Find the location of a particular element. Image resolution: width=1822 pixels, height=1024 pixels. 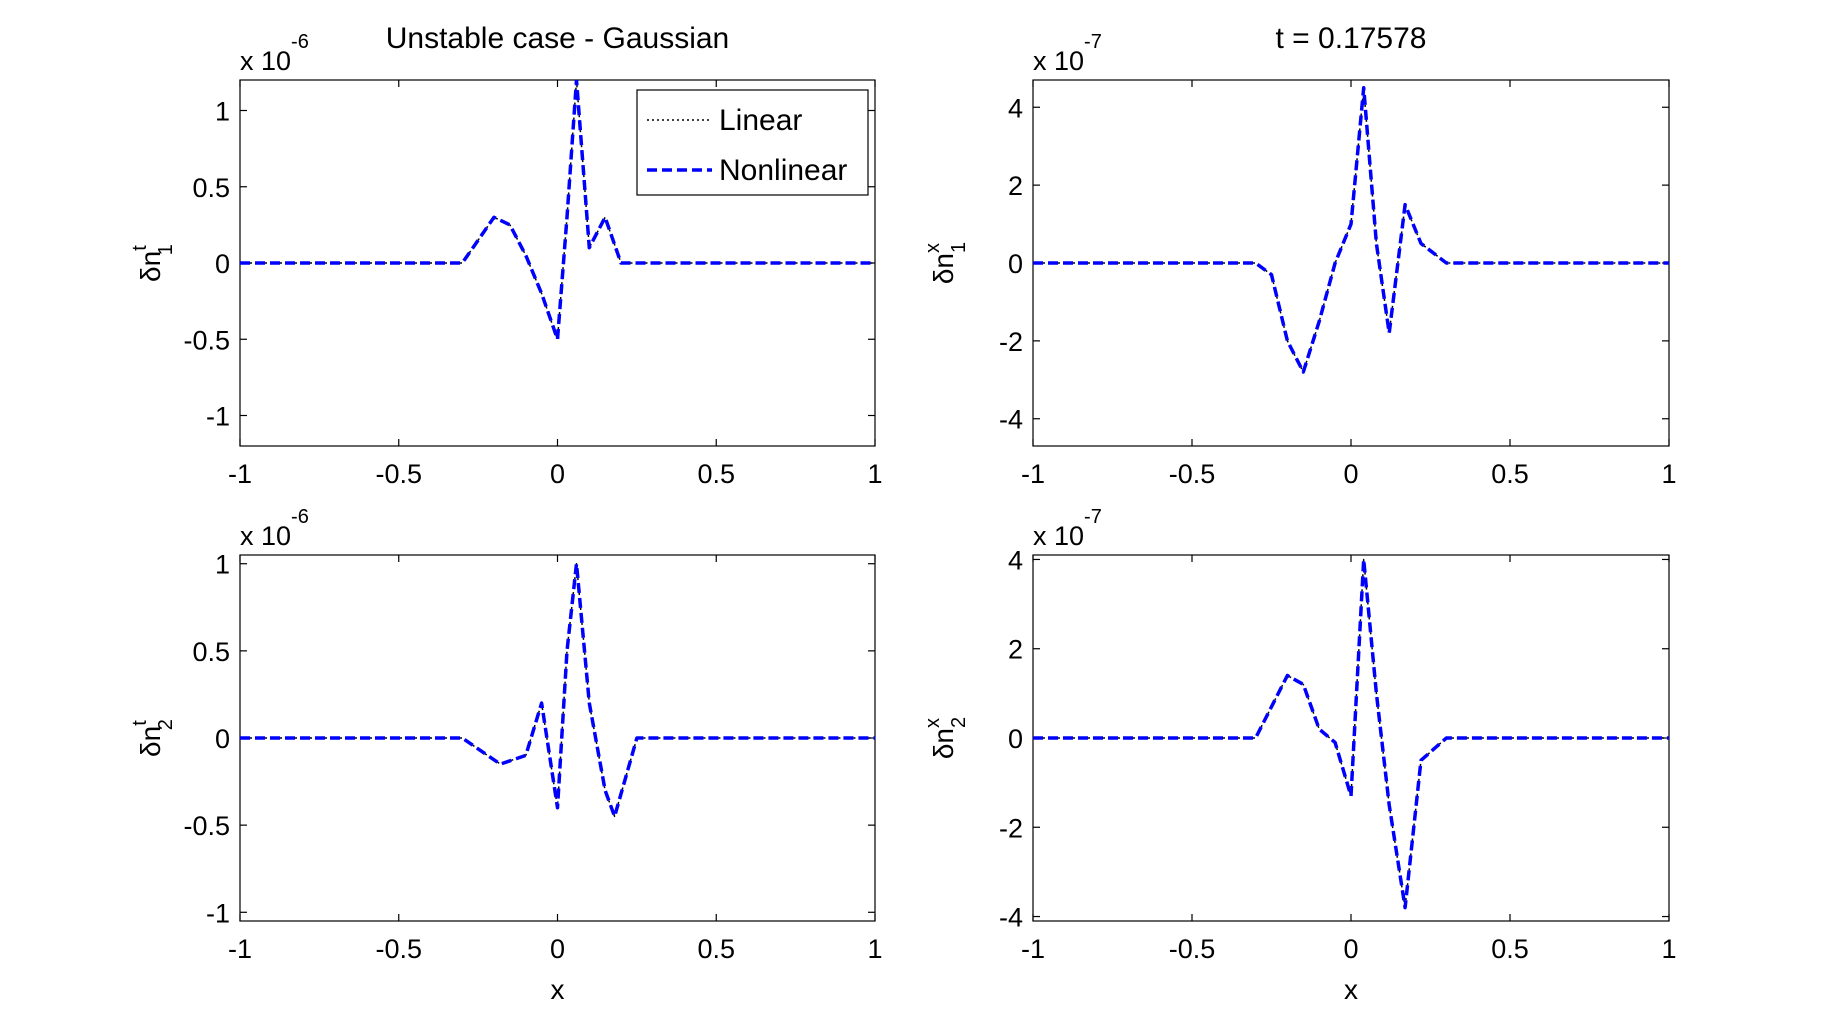

legend-box is located at coordinates (752, 142).